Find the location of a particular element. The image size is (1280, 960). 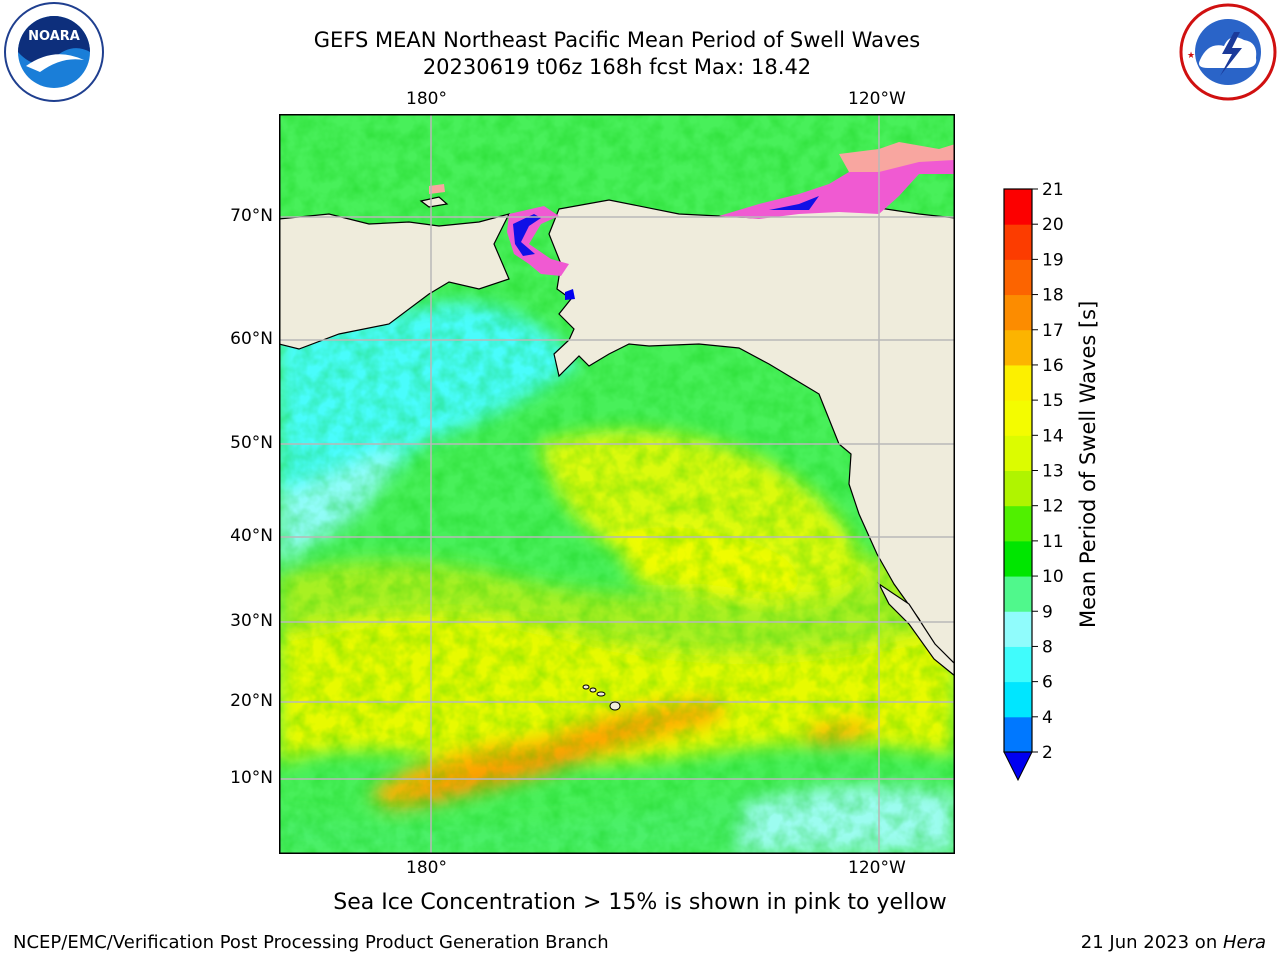

lat-label-50n: 50°N is located at coordinates (251, 443).